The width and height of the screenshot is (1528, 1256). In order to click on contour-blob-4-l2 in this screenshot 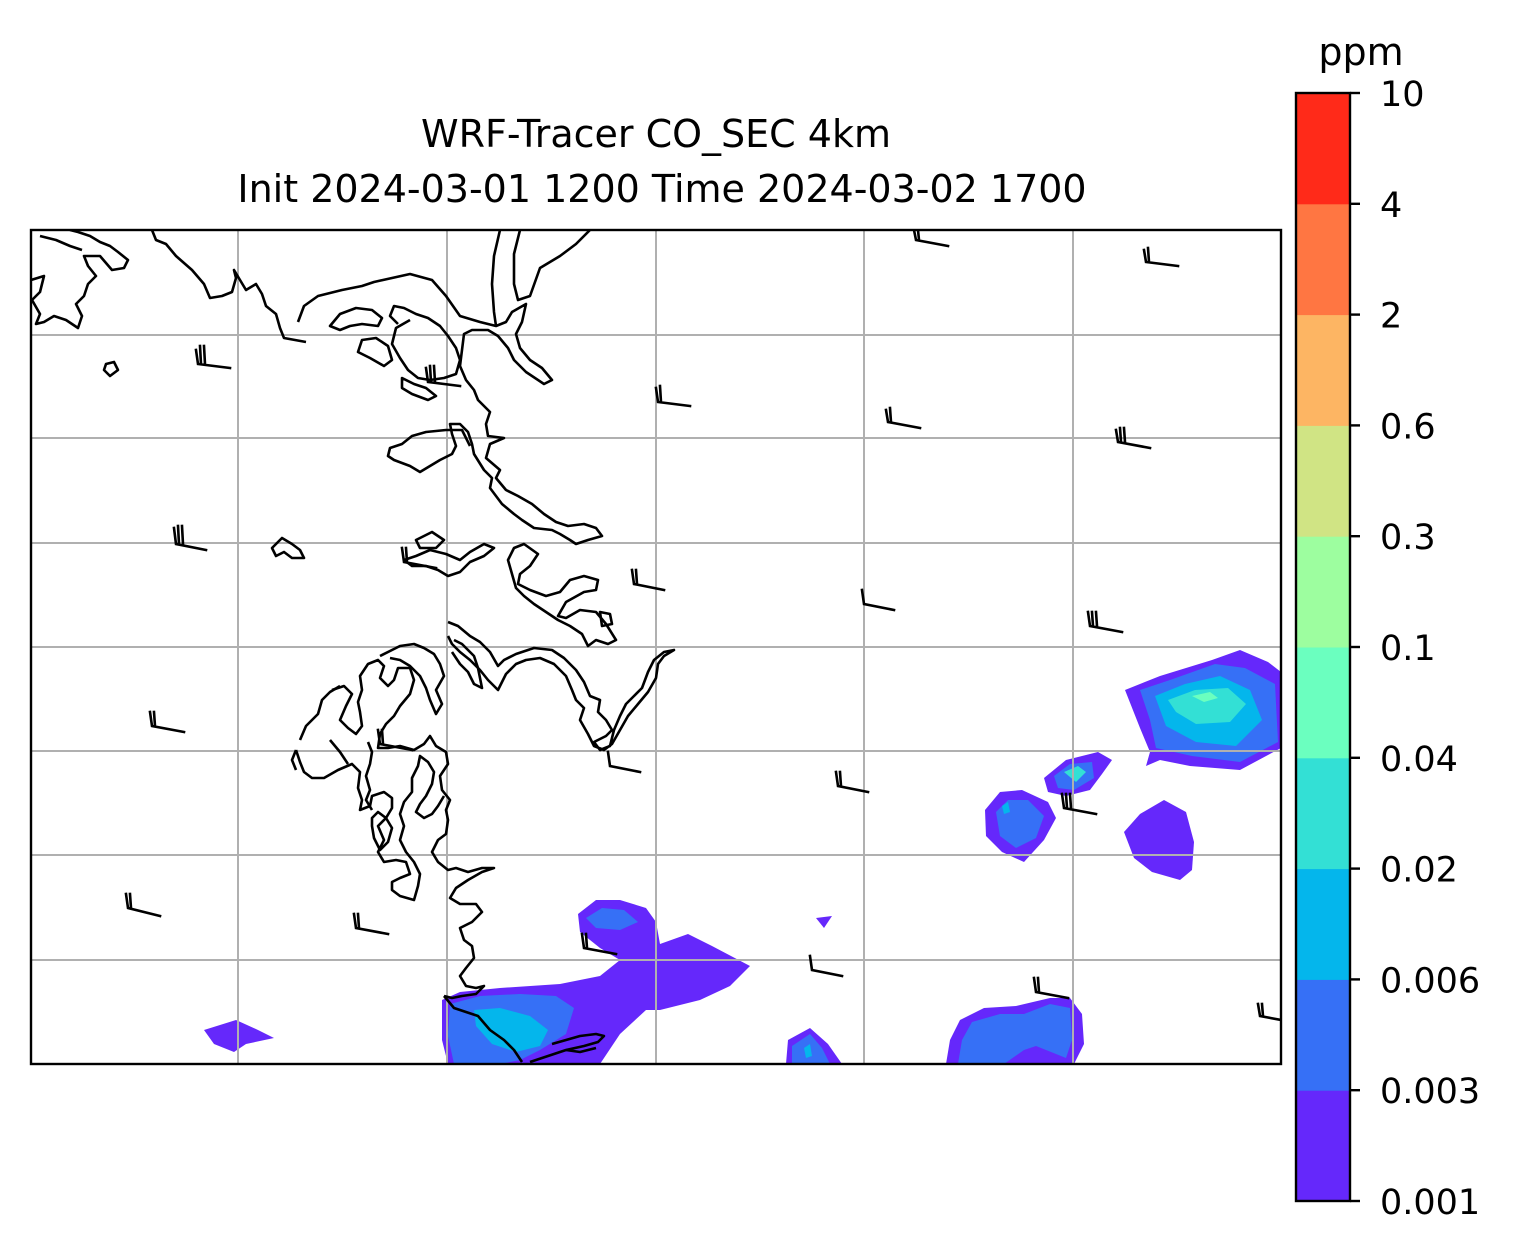, I will do `click(1015, 1034)`.